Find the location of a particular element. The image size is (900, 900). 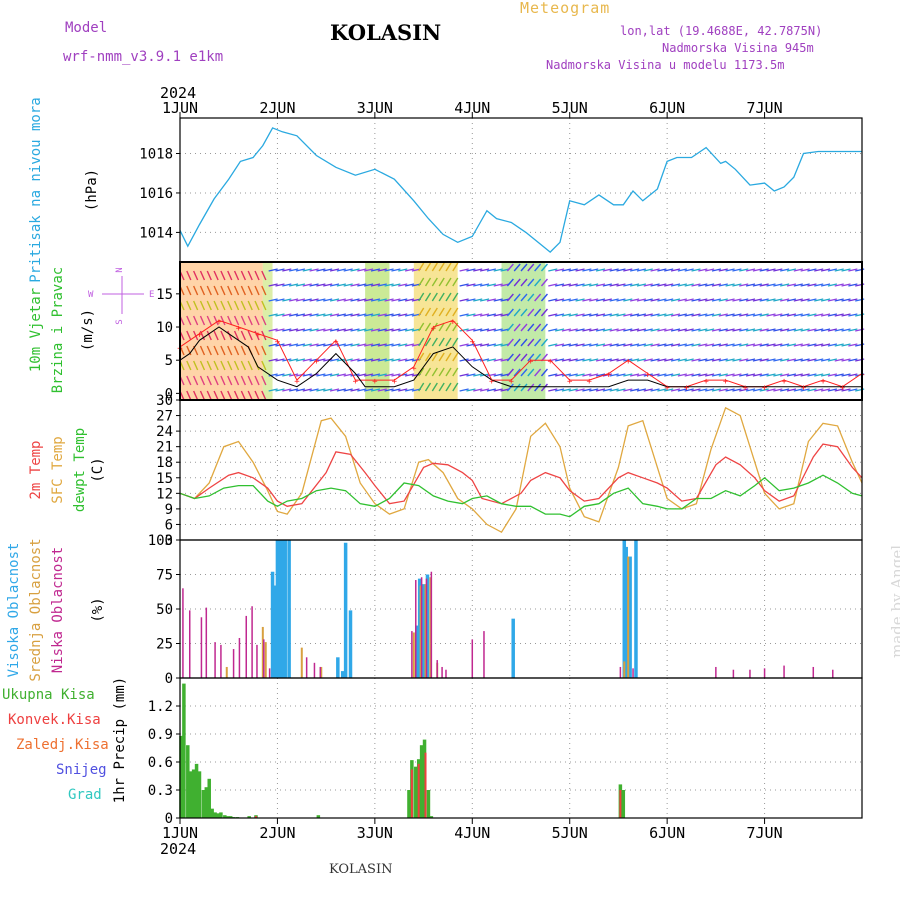

precip-legend-3: Snijeg is located at coordinates (81, 770).